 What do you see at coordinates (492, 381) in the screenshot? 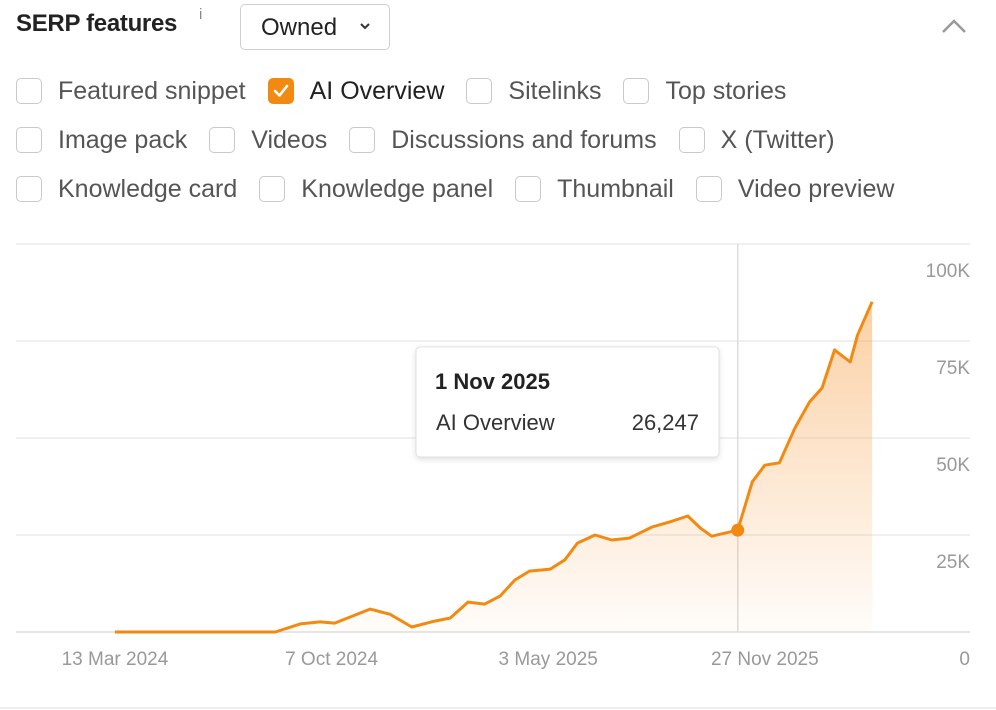
I see `tooltip-title: 1 Nov 2025` at bounding box center [492, 381].